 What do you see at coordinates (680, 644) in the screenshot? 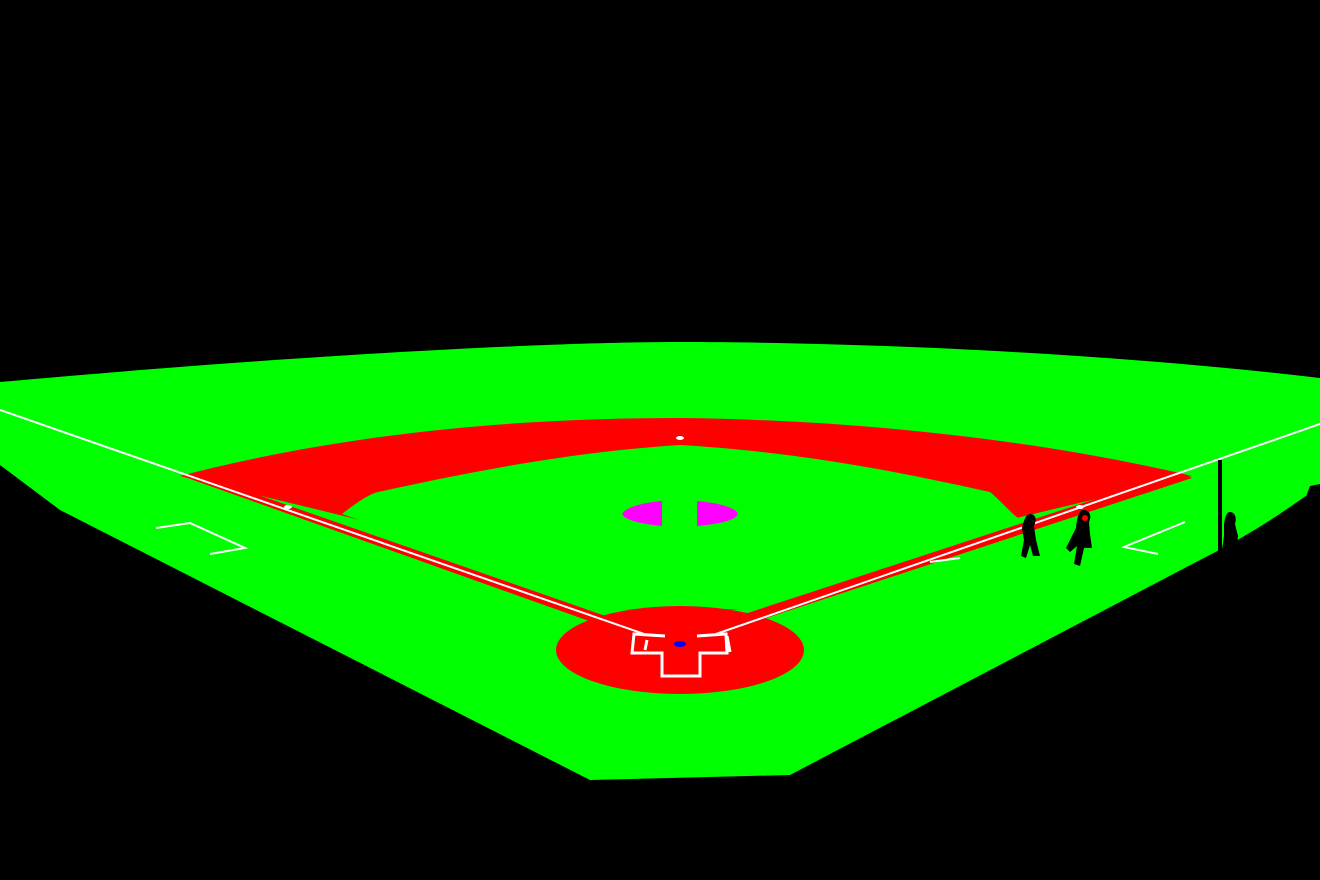
I see `home-plate` at bounding box center [680, 644].